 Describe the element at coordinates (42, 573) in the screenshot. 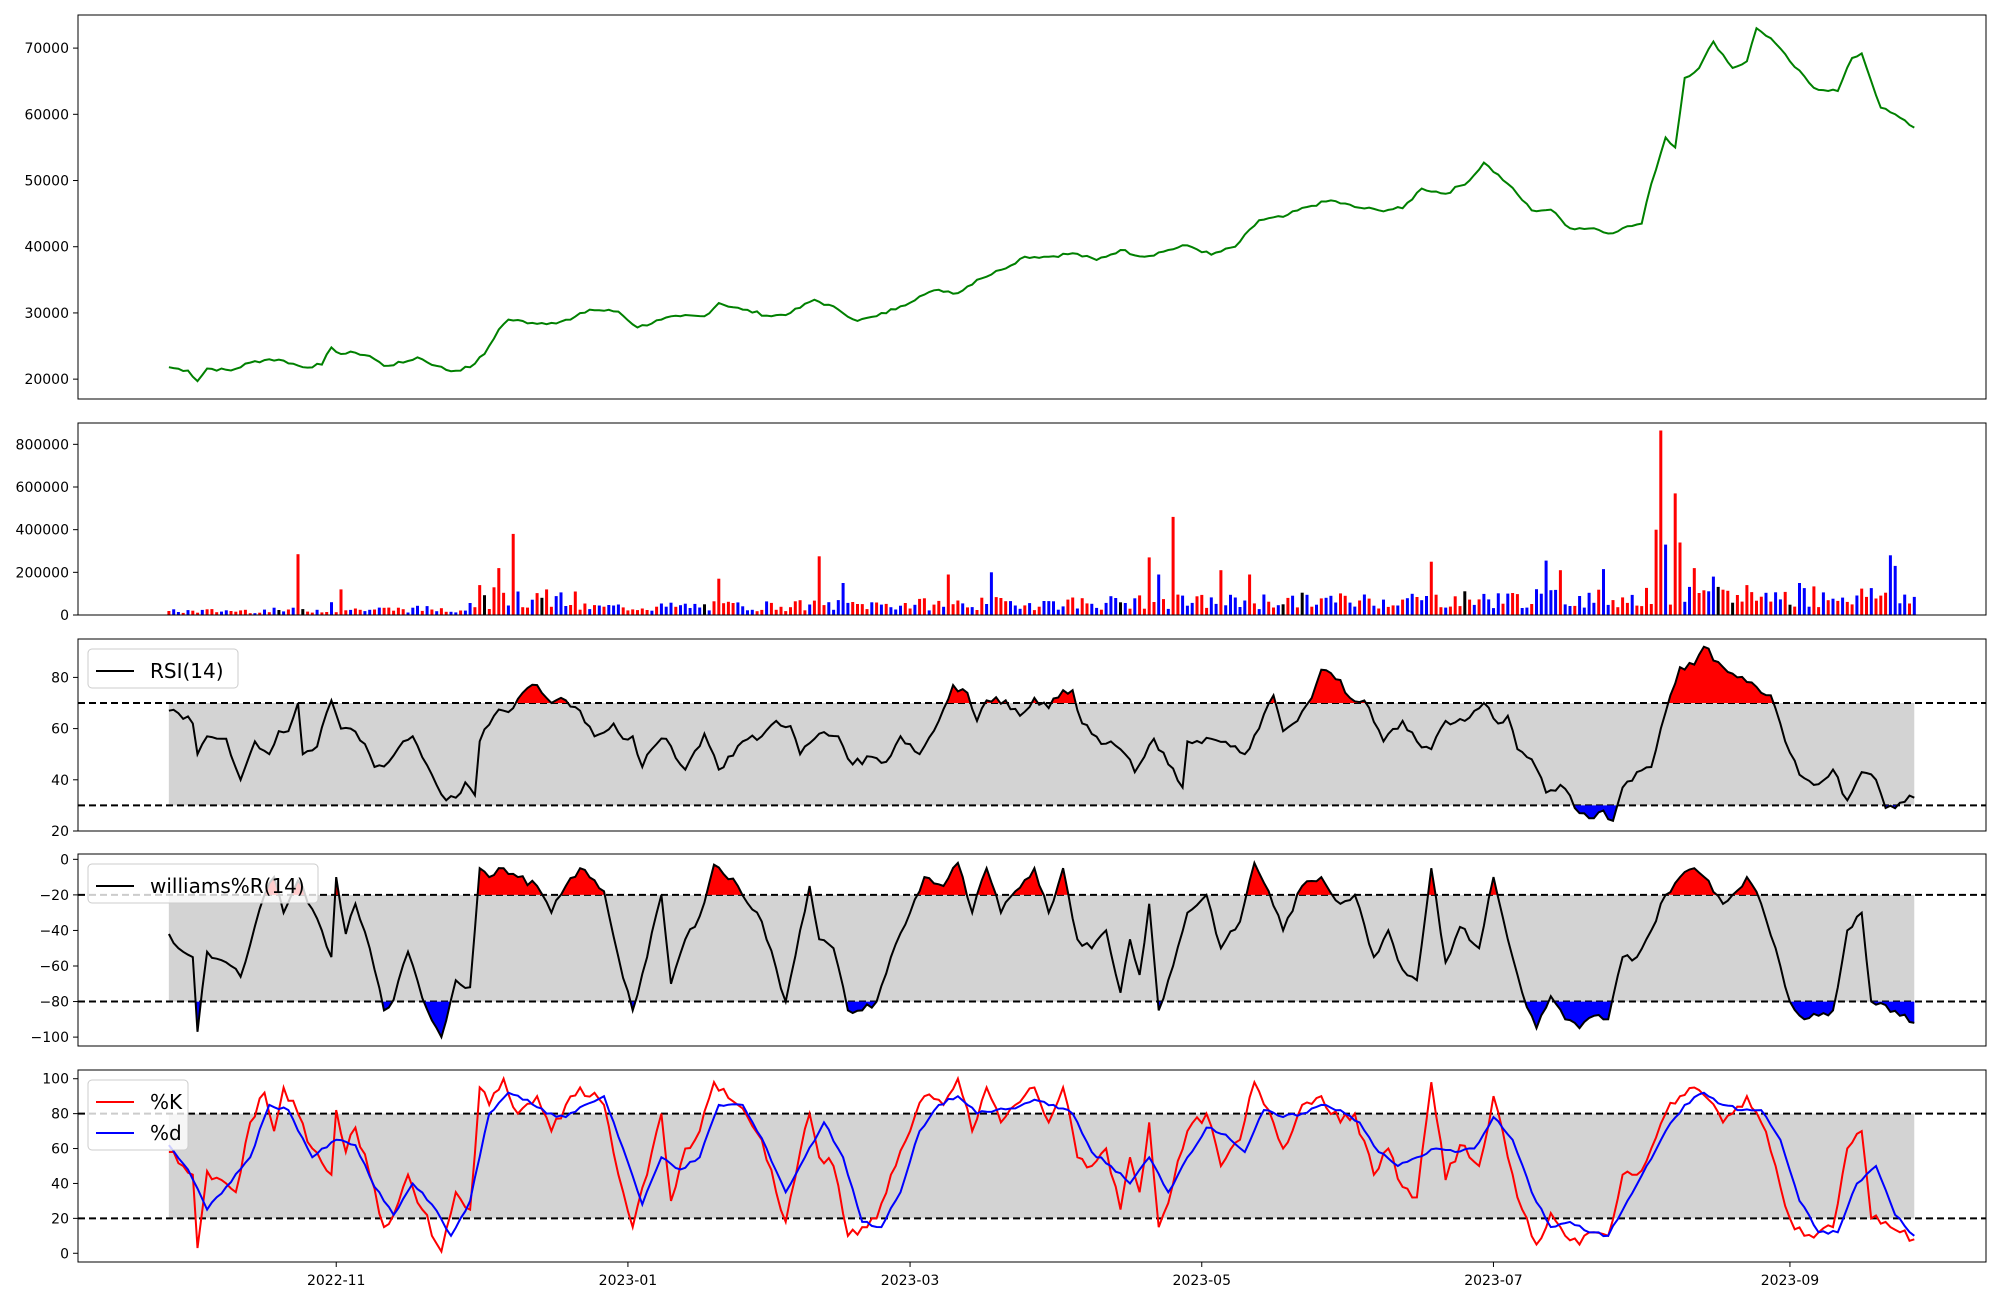

I see `volume-ytick-label: 200000` at that location.